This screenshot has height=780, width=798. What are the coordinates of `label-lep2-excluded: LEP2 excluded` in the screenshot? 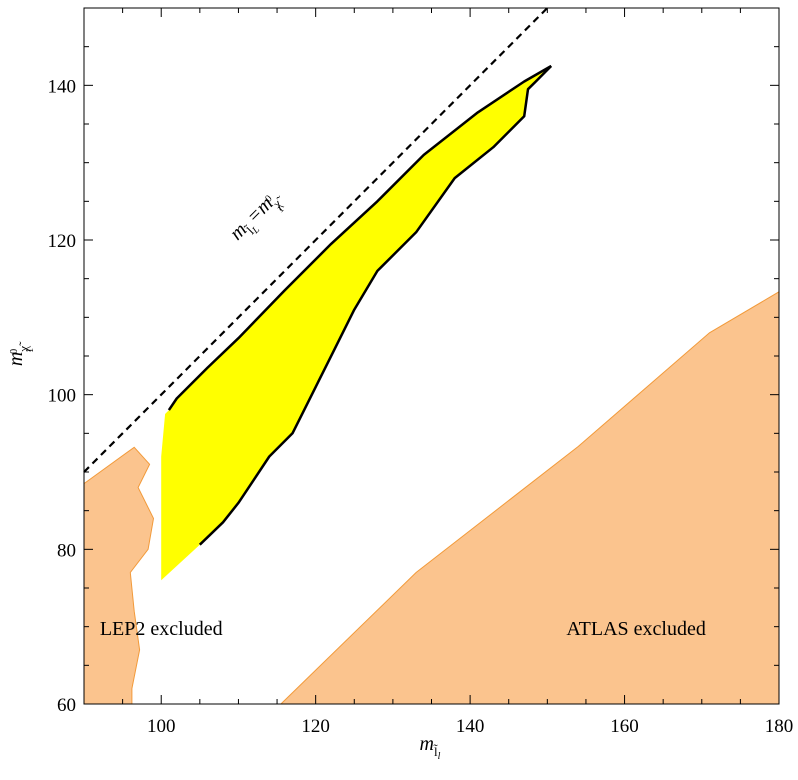 It's located at (161, 629).